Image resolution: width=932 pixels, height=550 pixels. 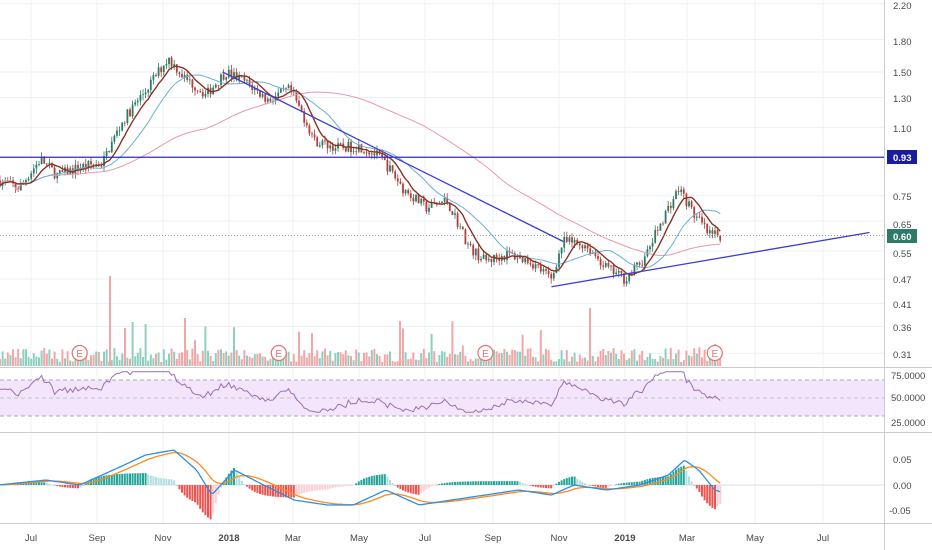 I want to click on rsi-path, so click(x=360, y=392).